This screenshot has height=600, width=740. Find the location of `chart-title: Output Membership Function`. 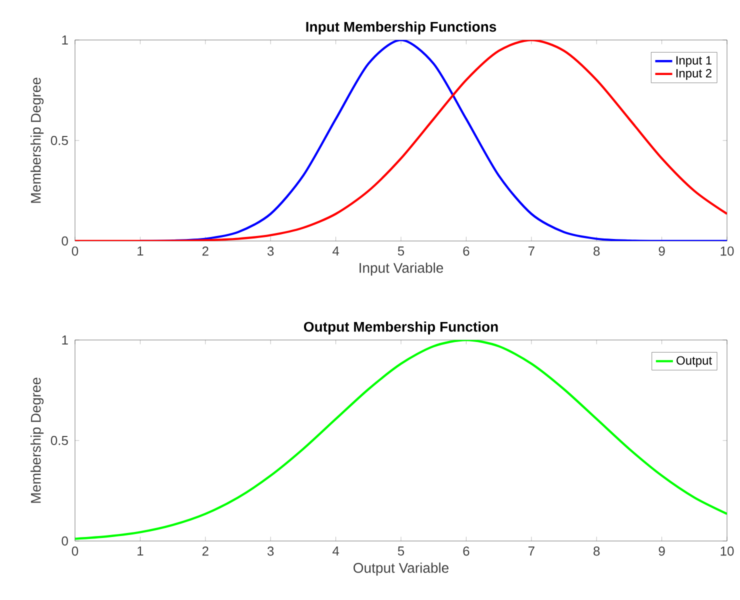

chart-title: Output Membership Function is located at coordinates (401, 327).